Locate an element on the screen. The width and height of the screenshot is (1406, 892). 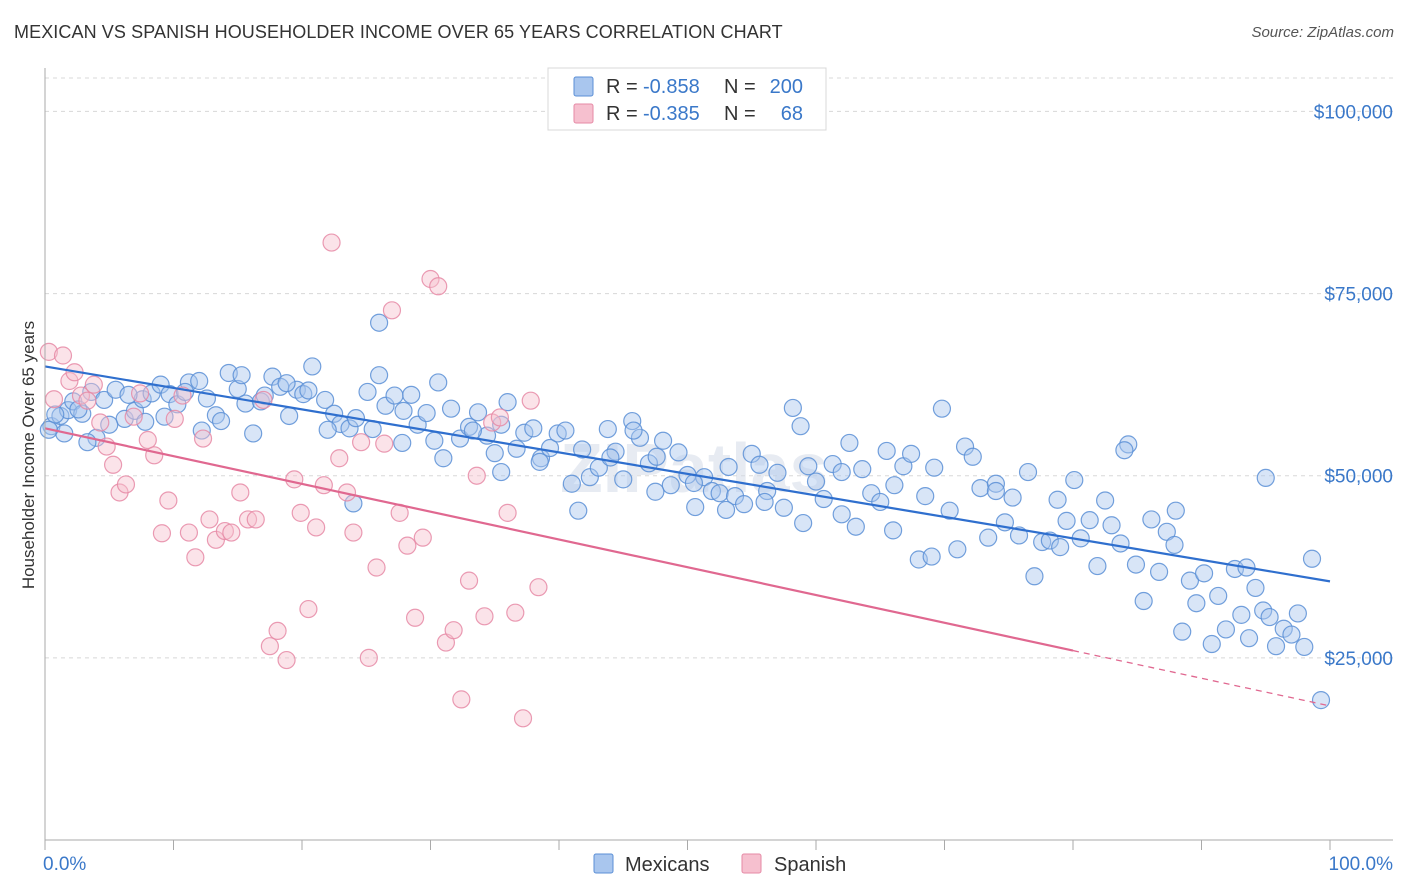
legend-swatch-spanish is located at coordinates (583, 113).